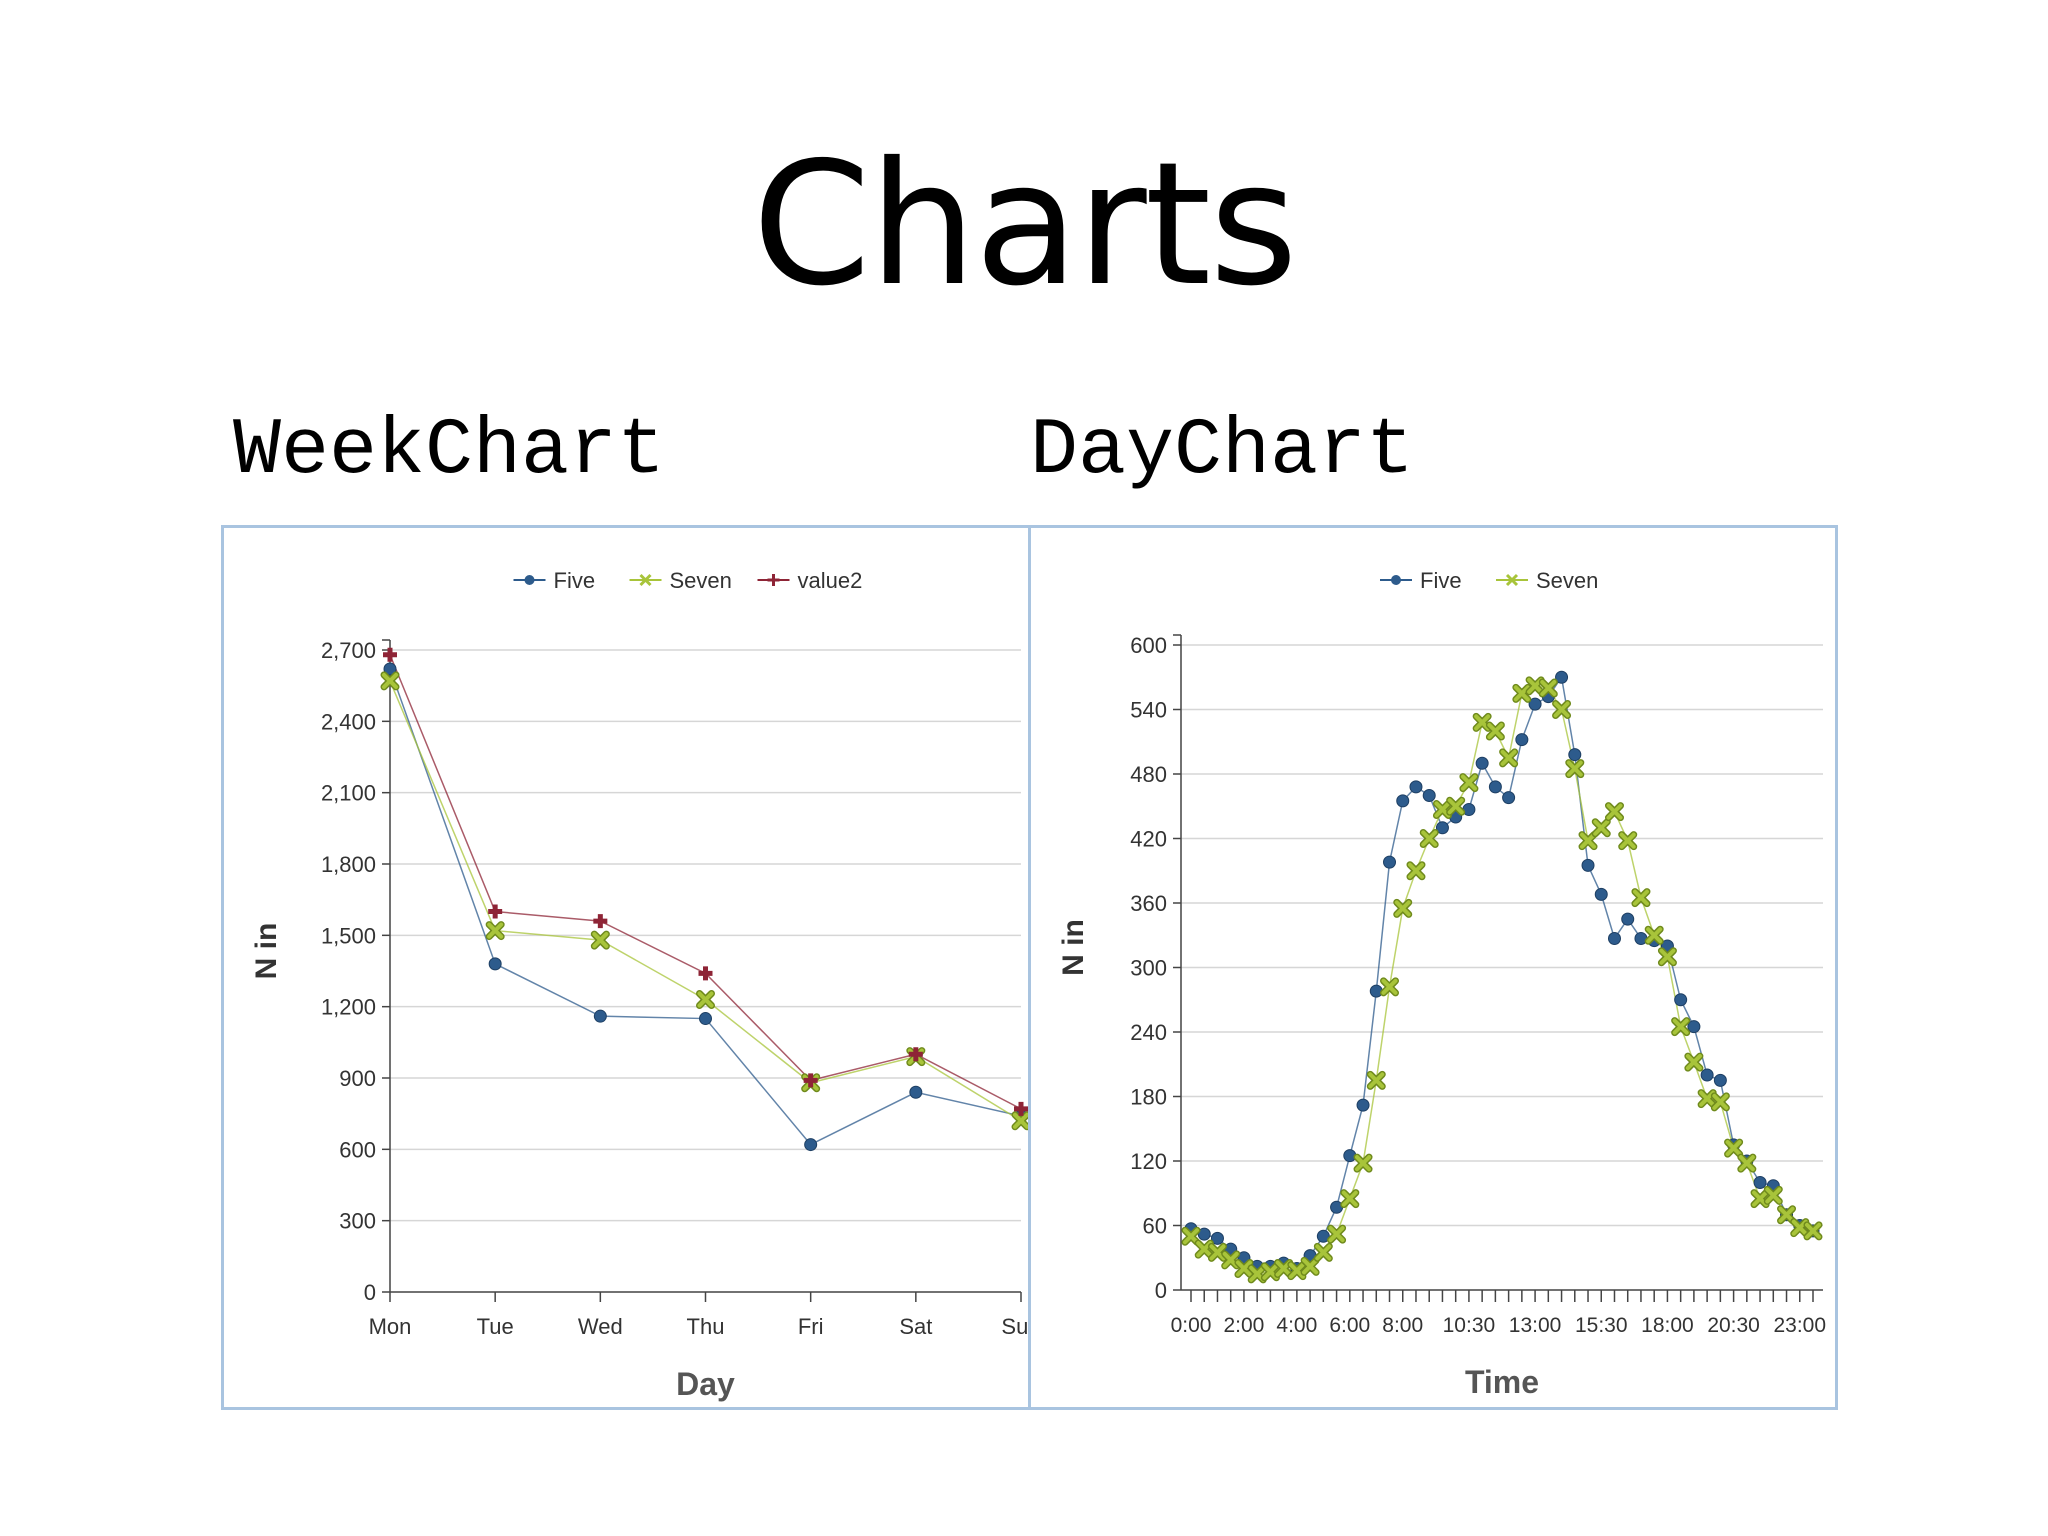 The height and width of the screenshot is (1536, 2048). I want to click on x-tick-label: 6:00, so click(1349, 1325).